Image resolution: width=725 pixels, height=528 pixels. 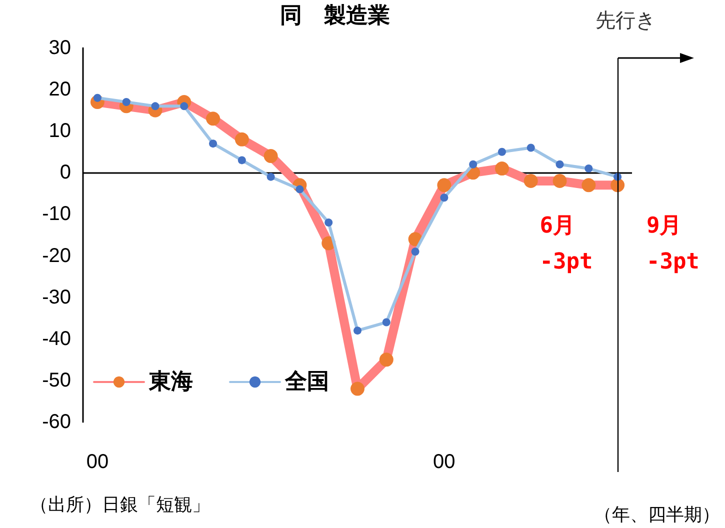 I want to click on y-tick-label: -60, so click(x=56, y=422).